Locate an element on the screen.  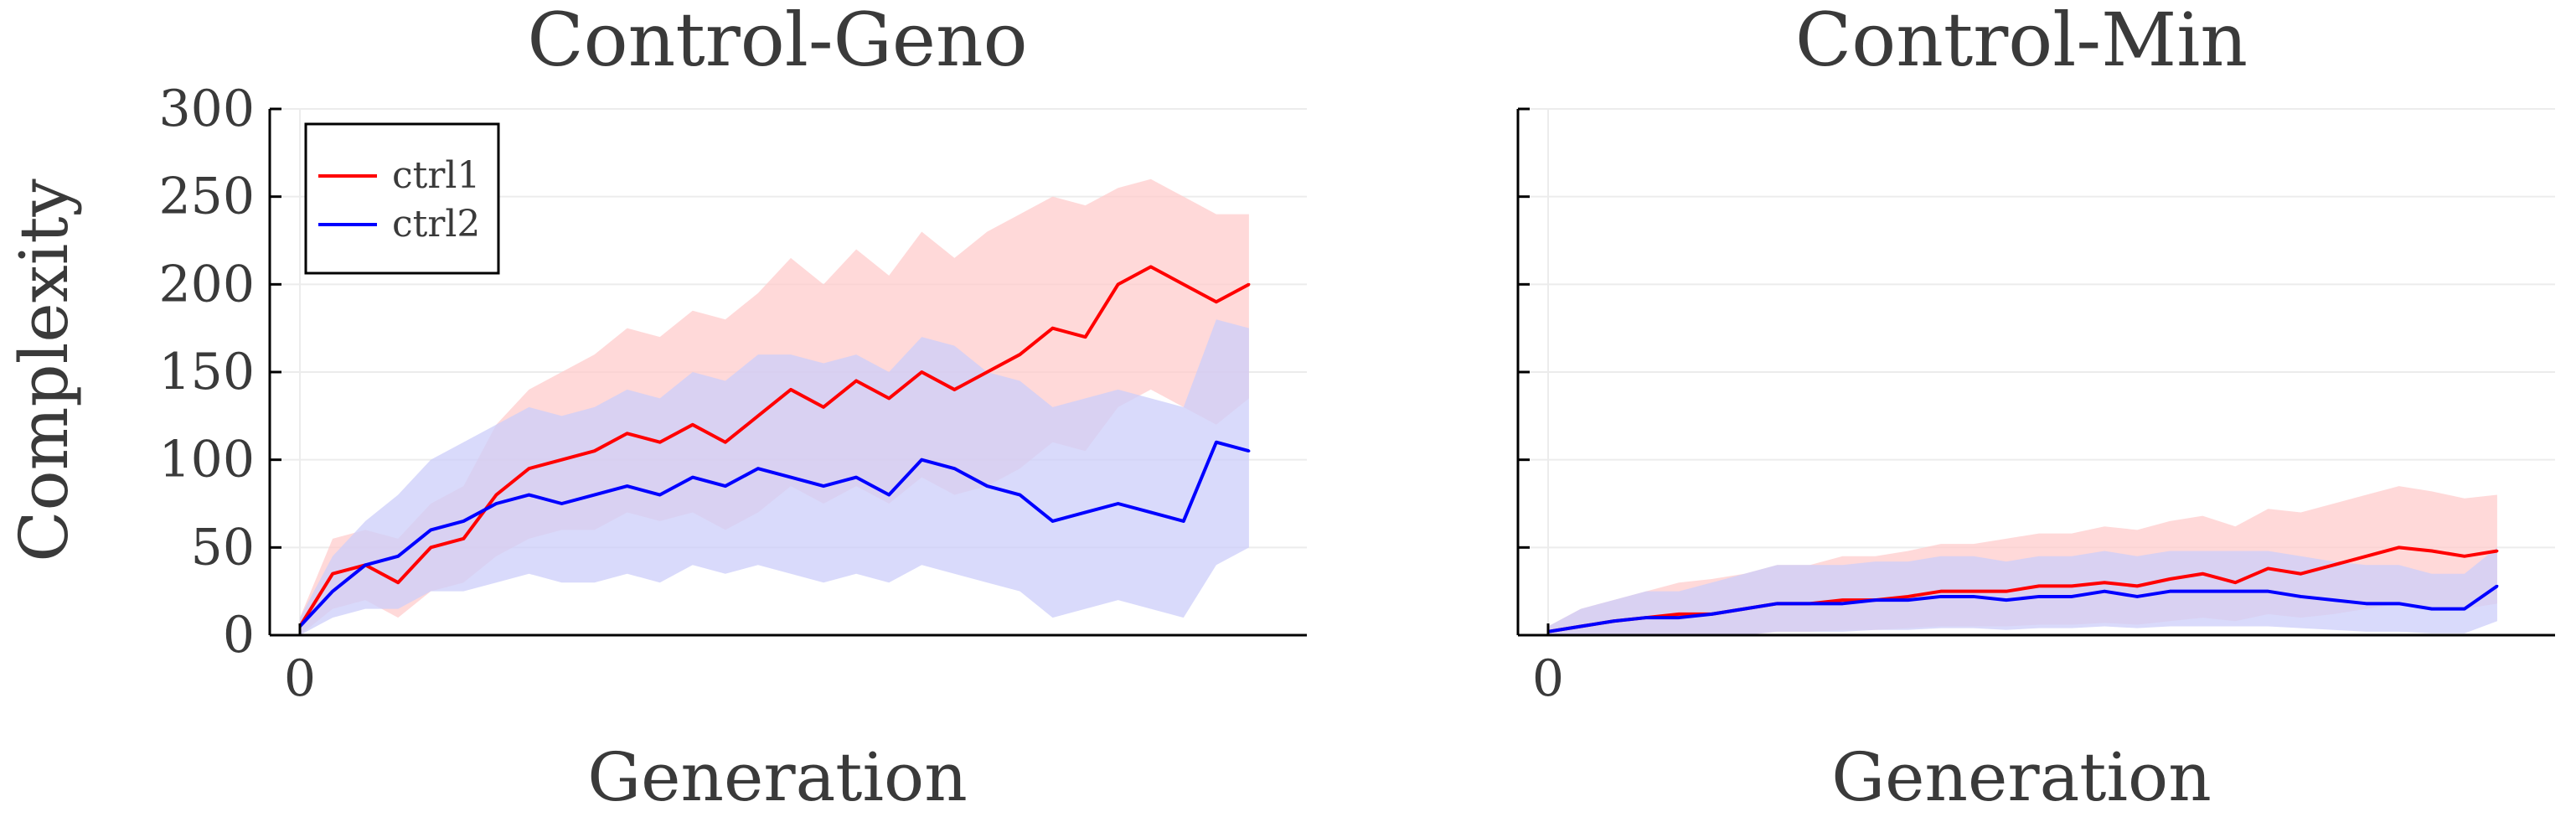
y-tick-label-150: 150 is located at coordinates (206, 372).